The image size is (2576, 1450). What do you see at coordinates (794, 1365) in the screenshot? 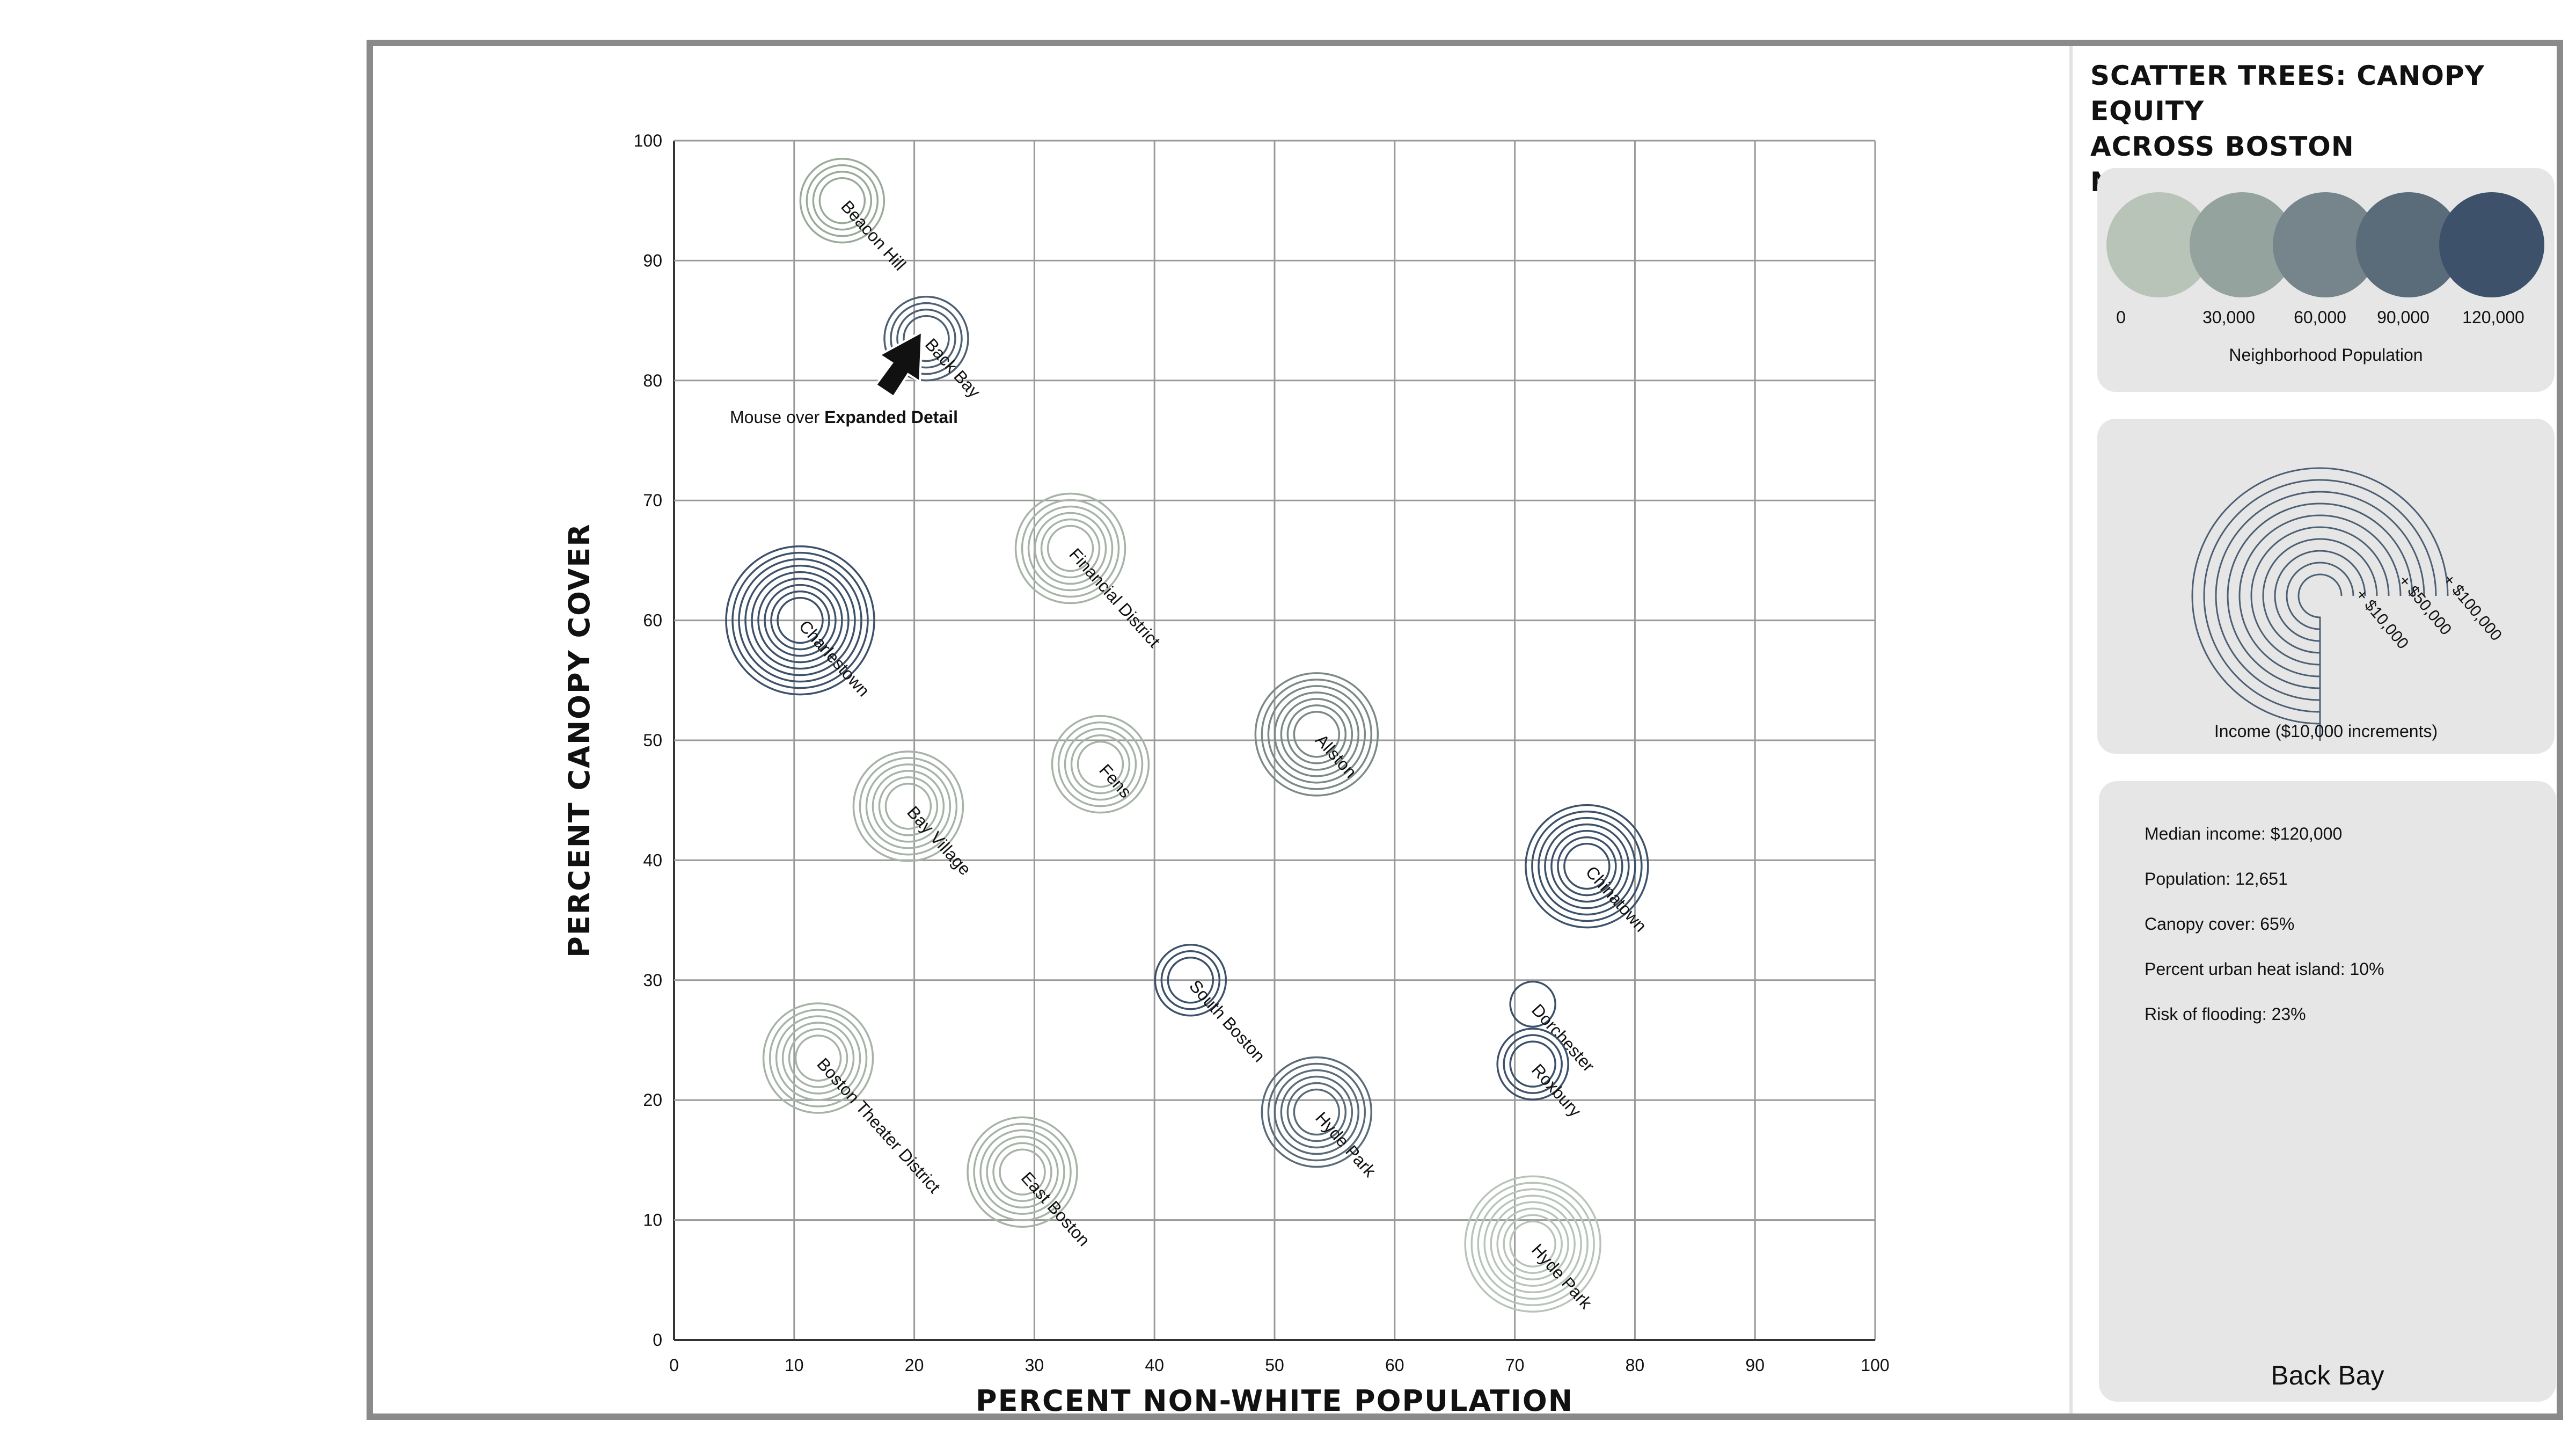
I see `x-tick-label: 10` at bounding box center [794, 1365].